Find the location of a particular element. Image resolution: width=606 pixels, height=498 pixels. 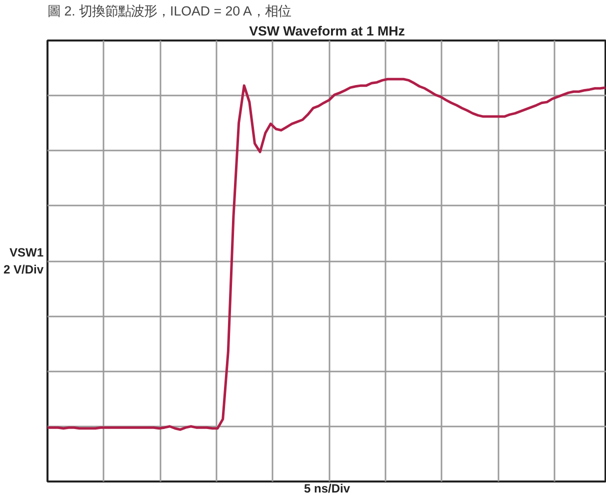

x-axis-title: 5 ns/Div is located at coordinates (327, 489).